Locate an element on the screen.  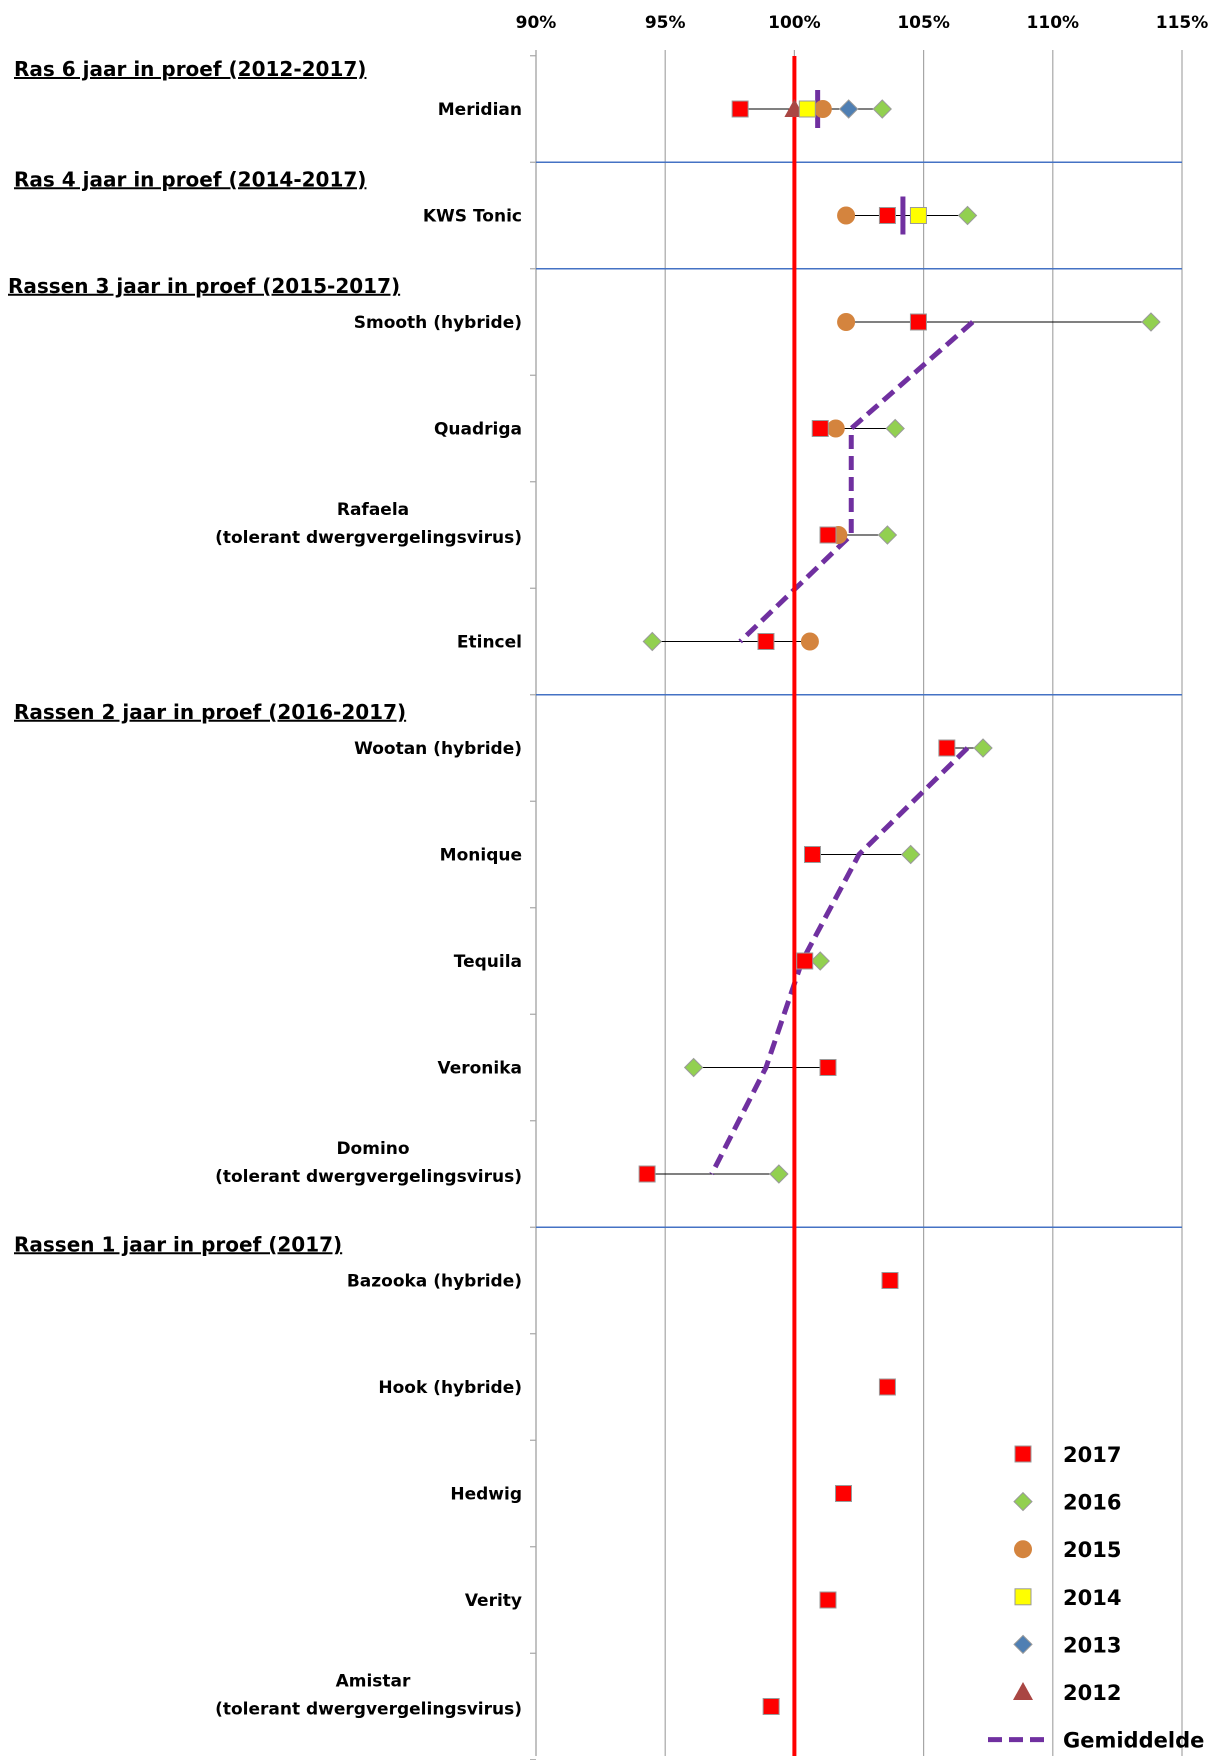
category-label: Quadriga is located at coordinates (478, 430).